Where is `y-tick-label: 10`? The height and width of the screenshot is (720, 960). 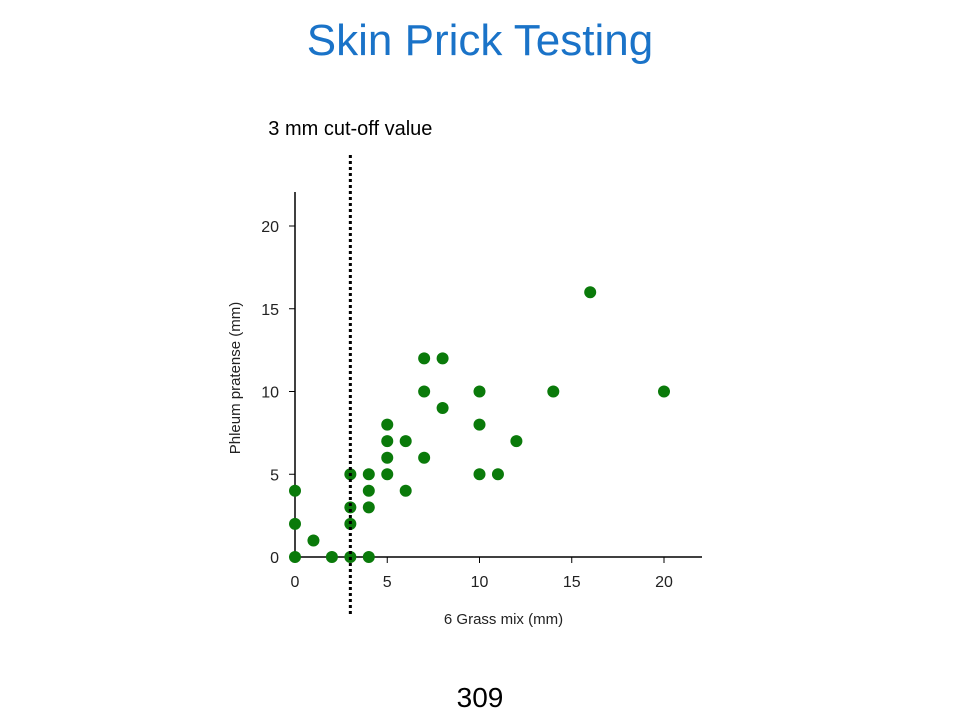
y-tick-label: 10 is located at coordinates (270, 393).